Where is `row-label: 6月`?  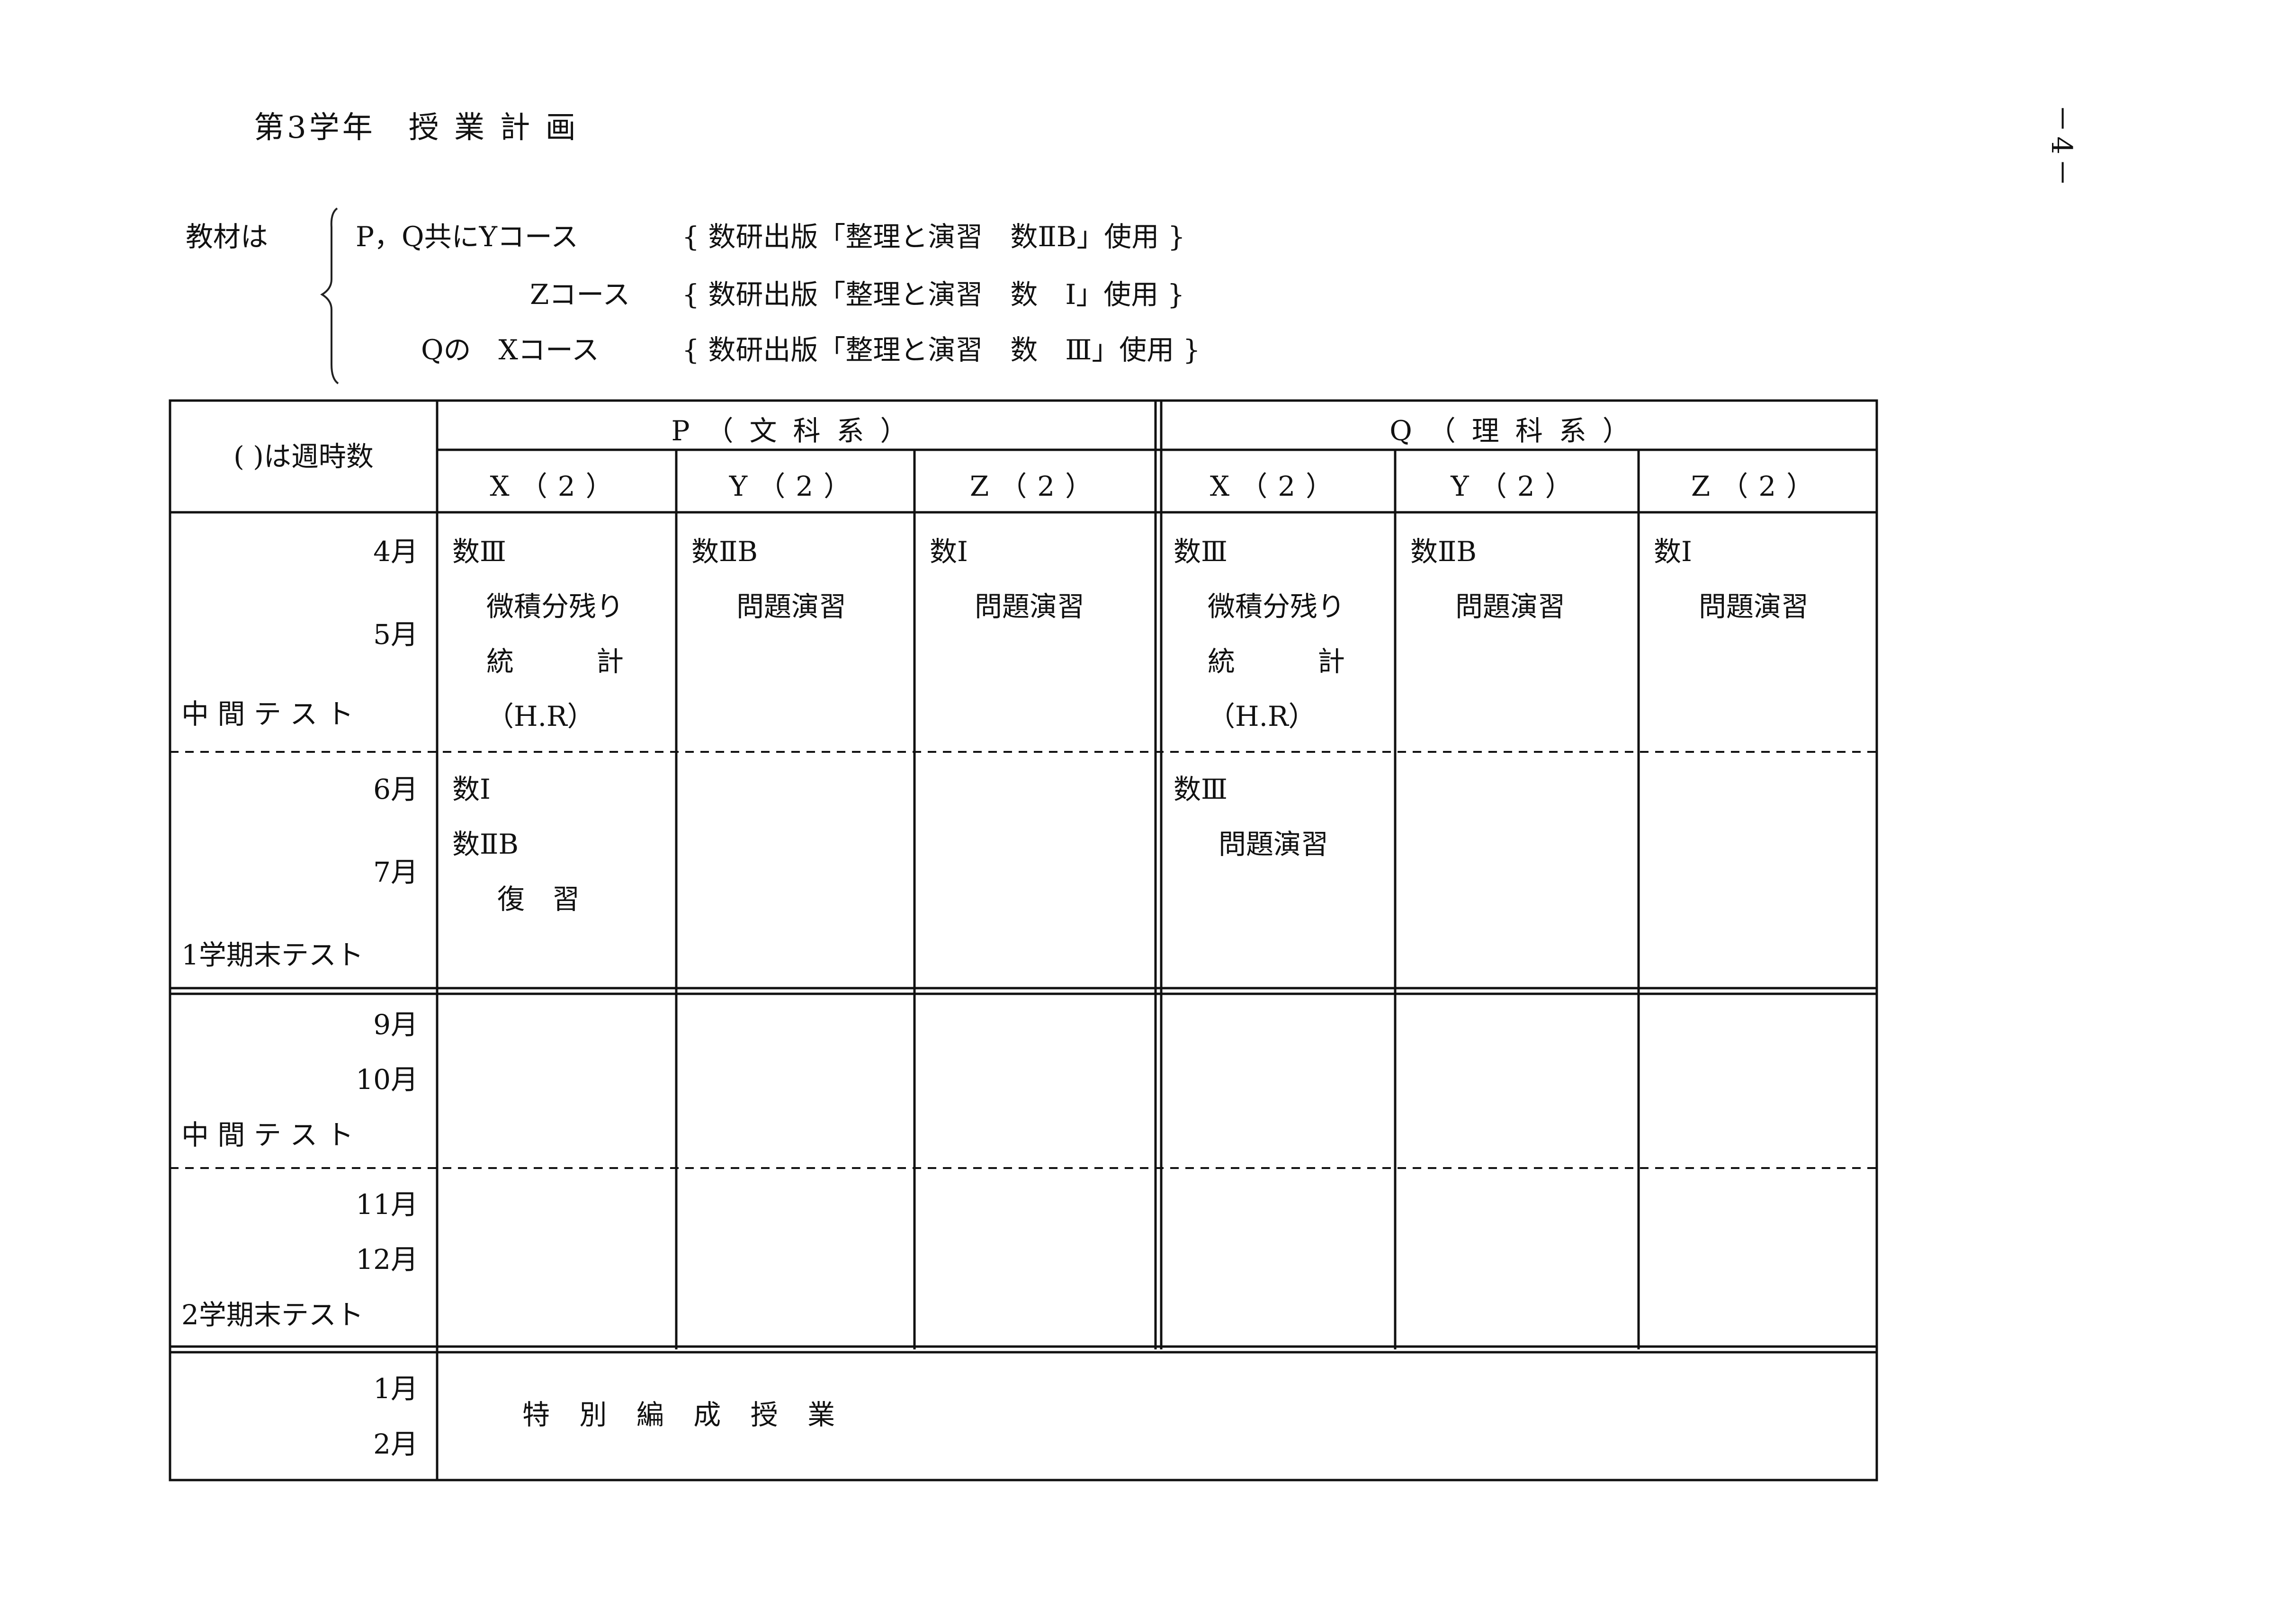 row-label: 6月 is located at coordinates (395, 789).